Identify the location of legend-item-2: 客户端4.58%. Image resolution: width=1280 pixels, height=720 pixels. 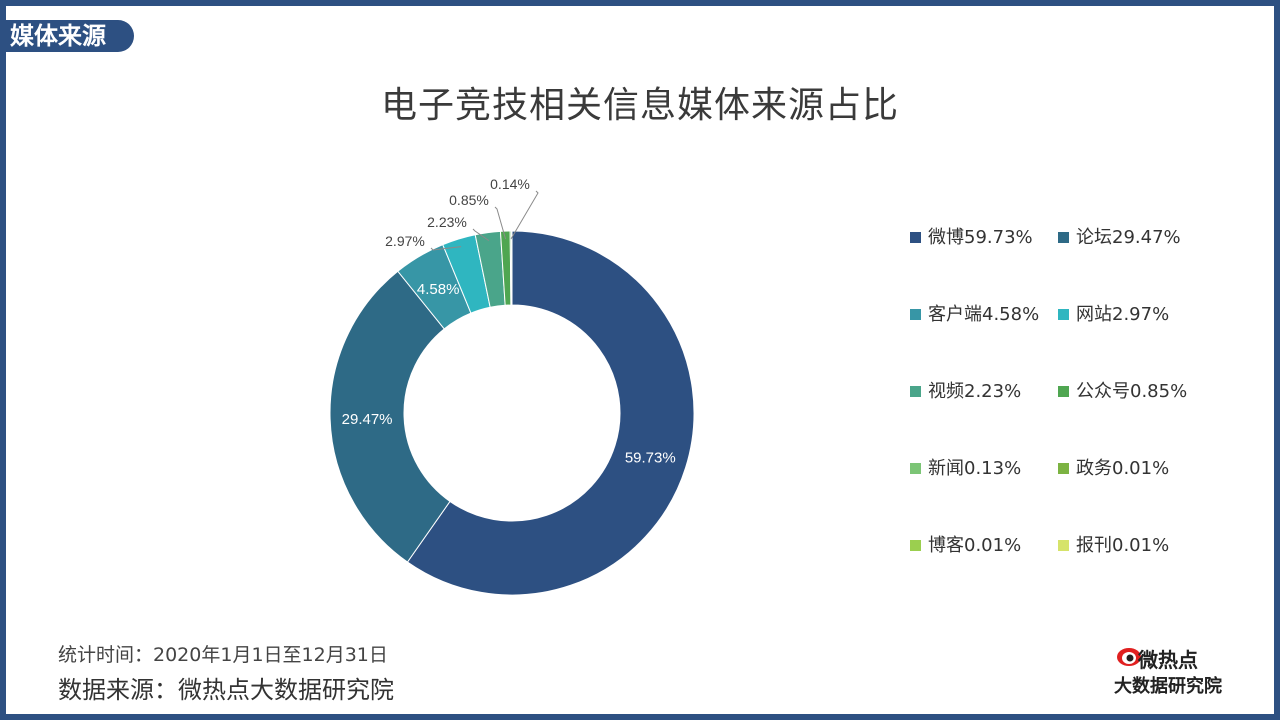
(974, 315).